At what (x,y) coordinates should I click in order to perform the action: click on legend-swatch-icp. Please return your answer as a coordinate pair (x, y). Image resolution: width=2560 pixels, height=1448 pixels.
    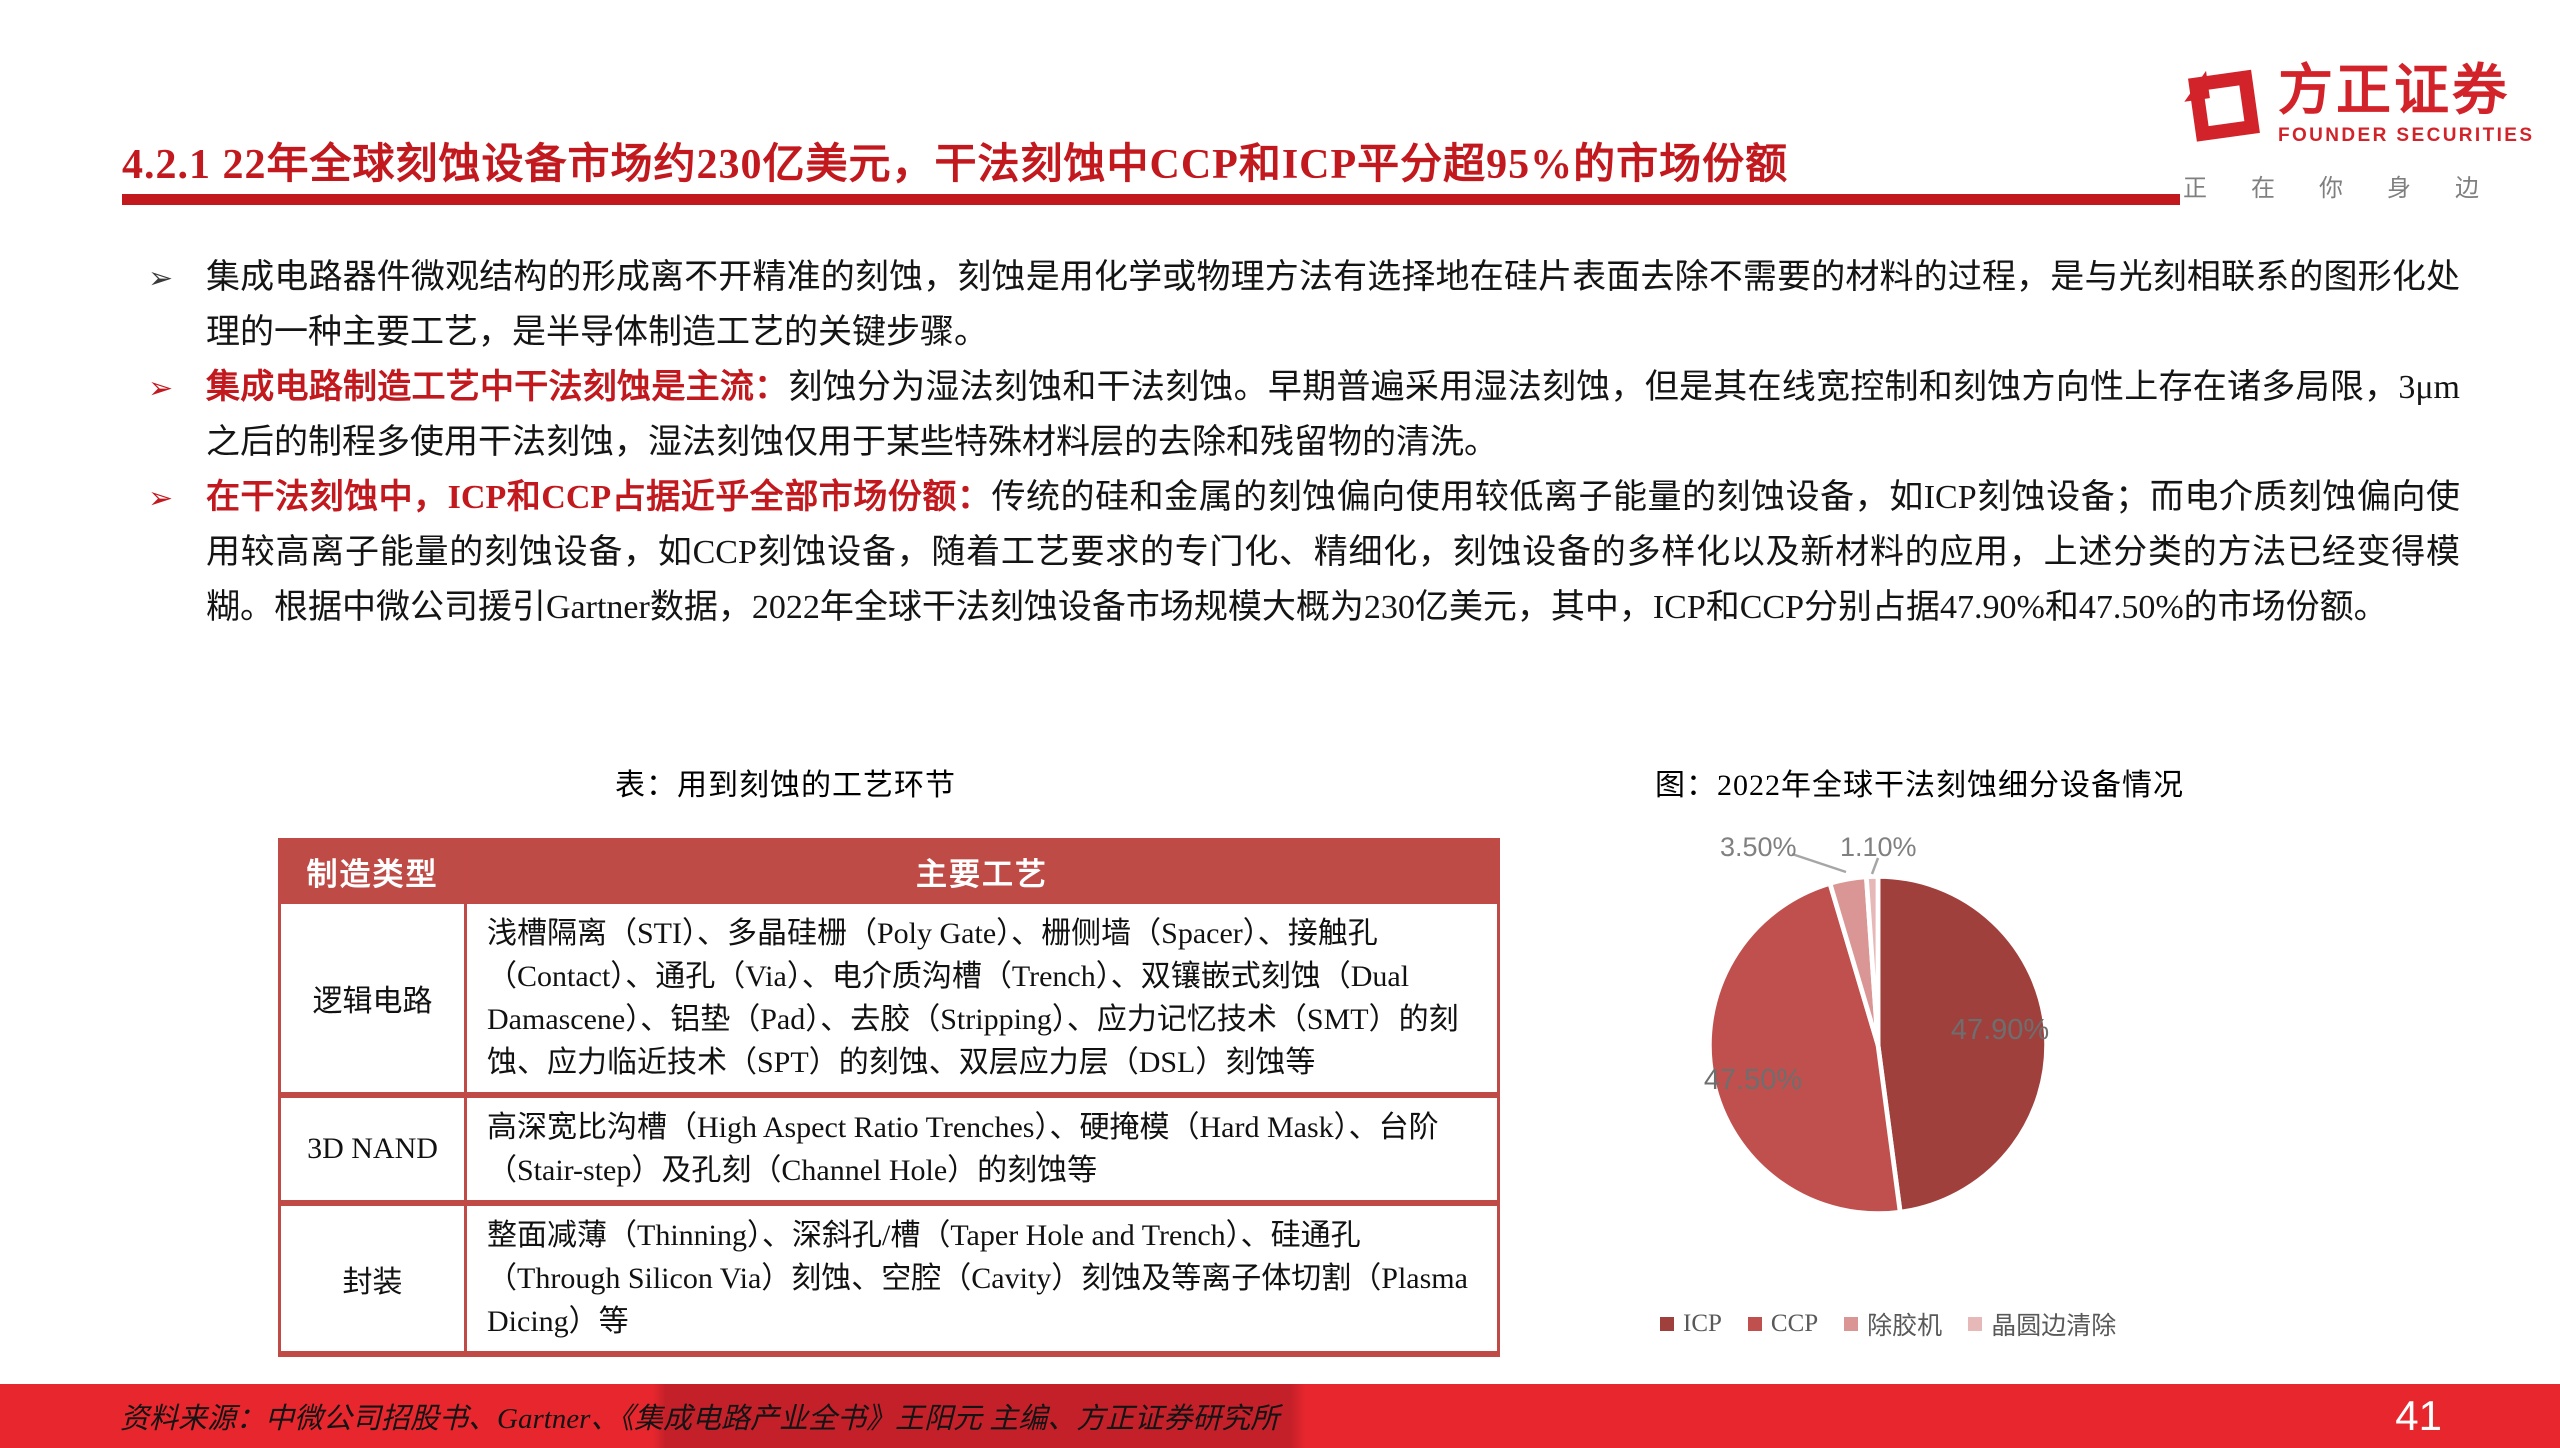
    Looking at the image, I should click on (1667, 1324).